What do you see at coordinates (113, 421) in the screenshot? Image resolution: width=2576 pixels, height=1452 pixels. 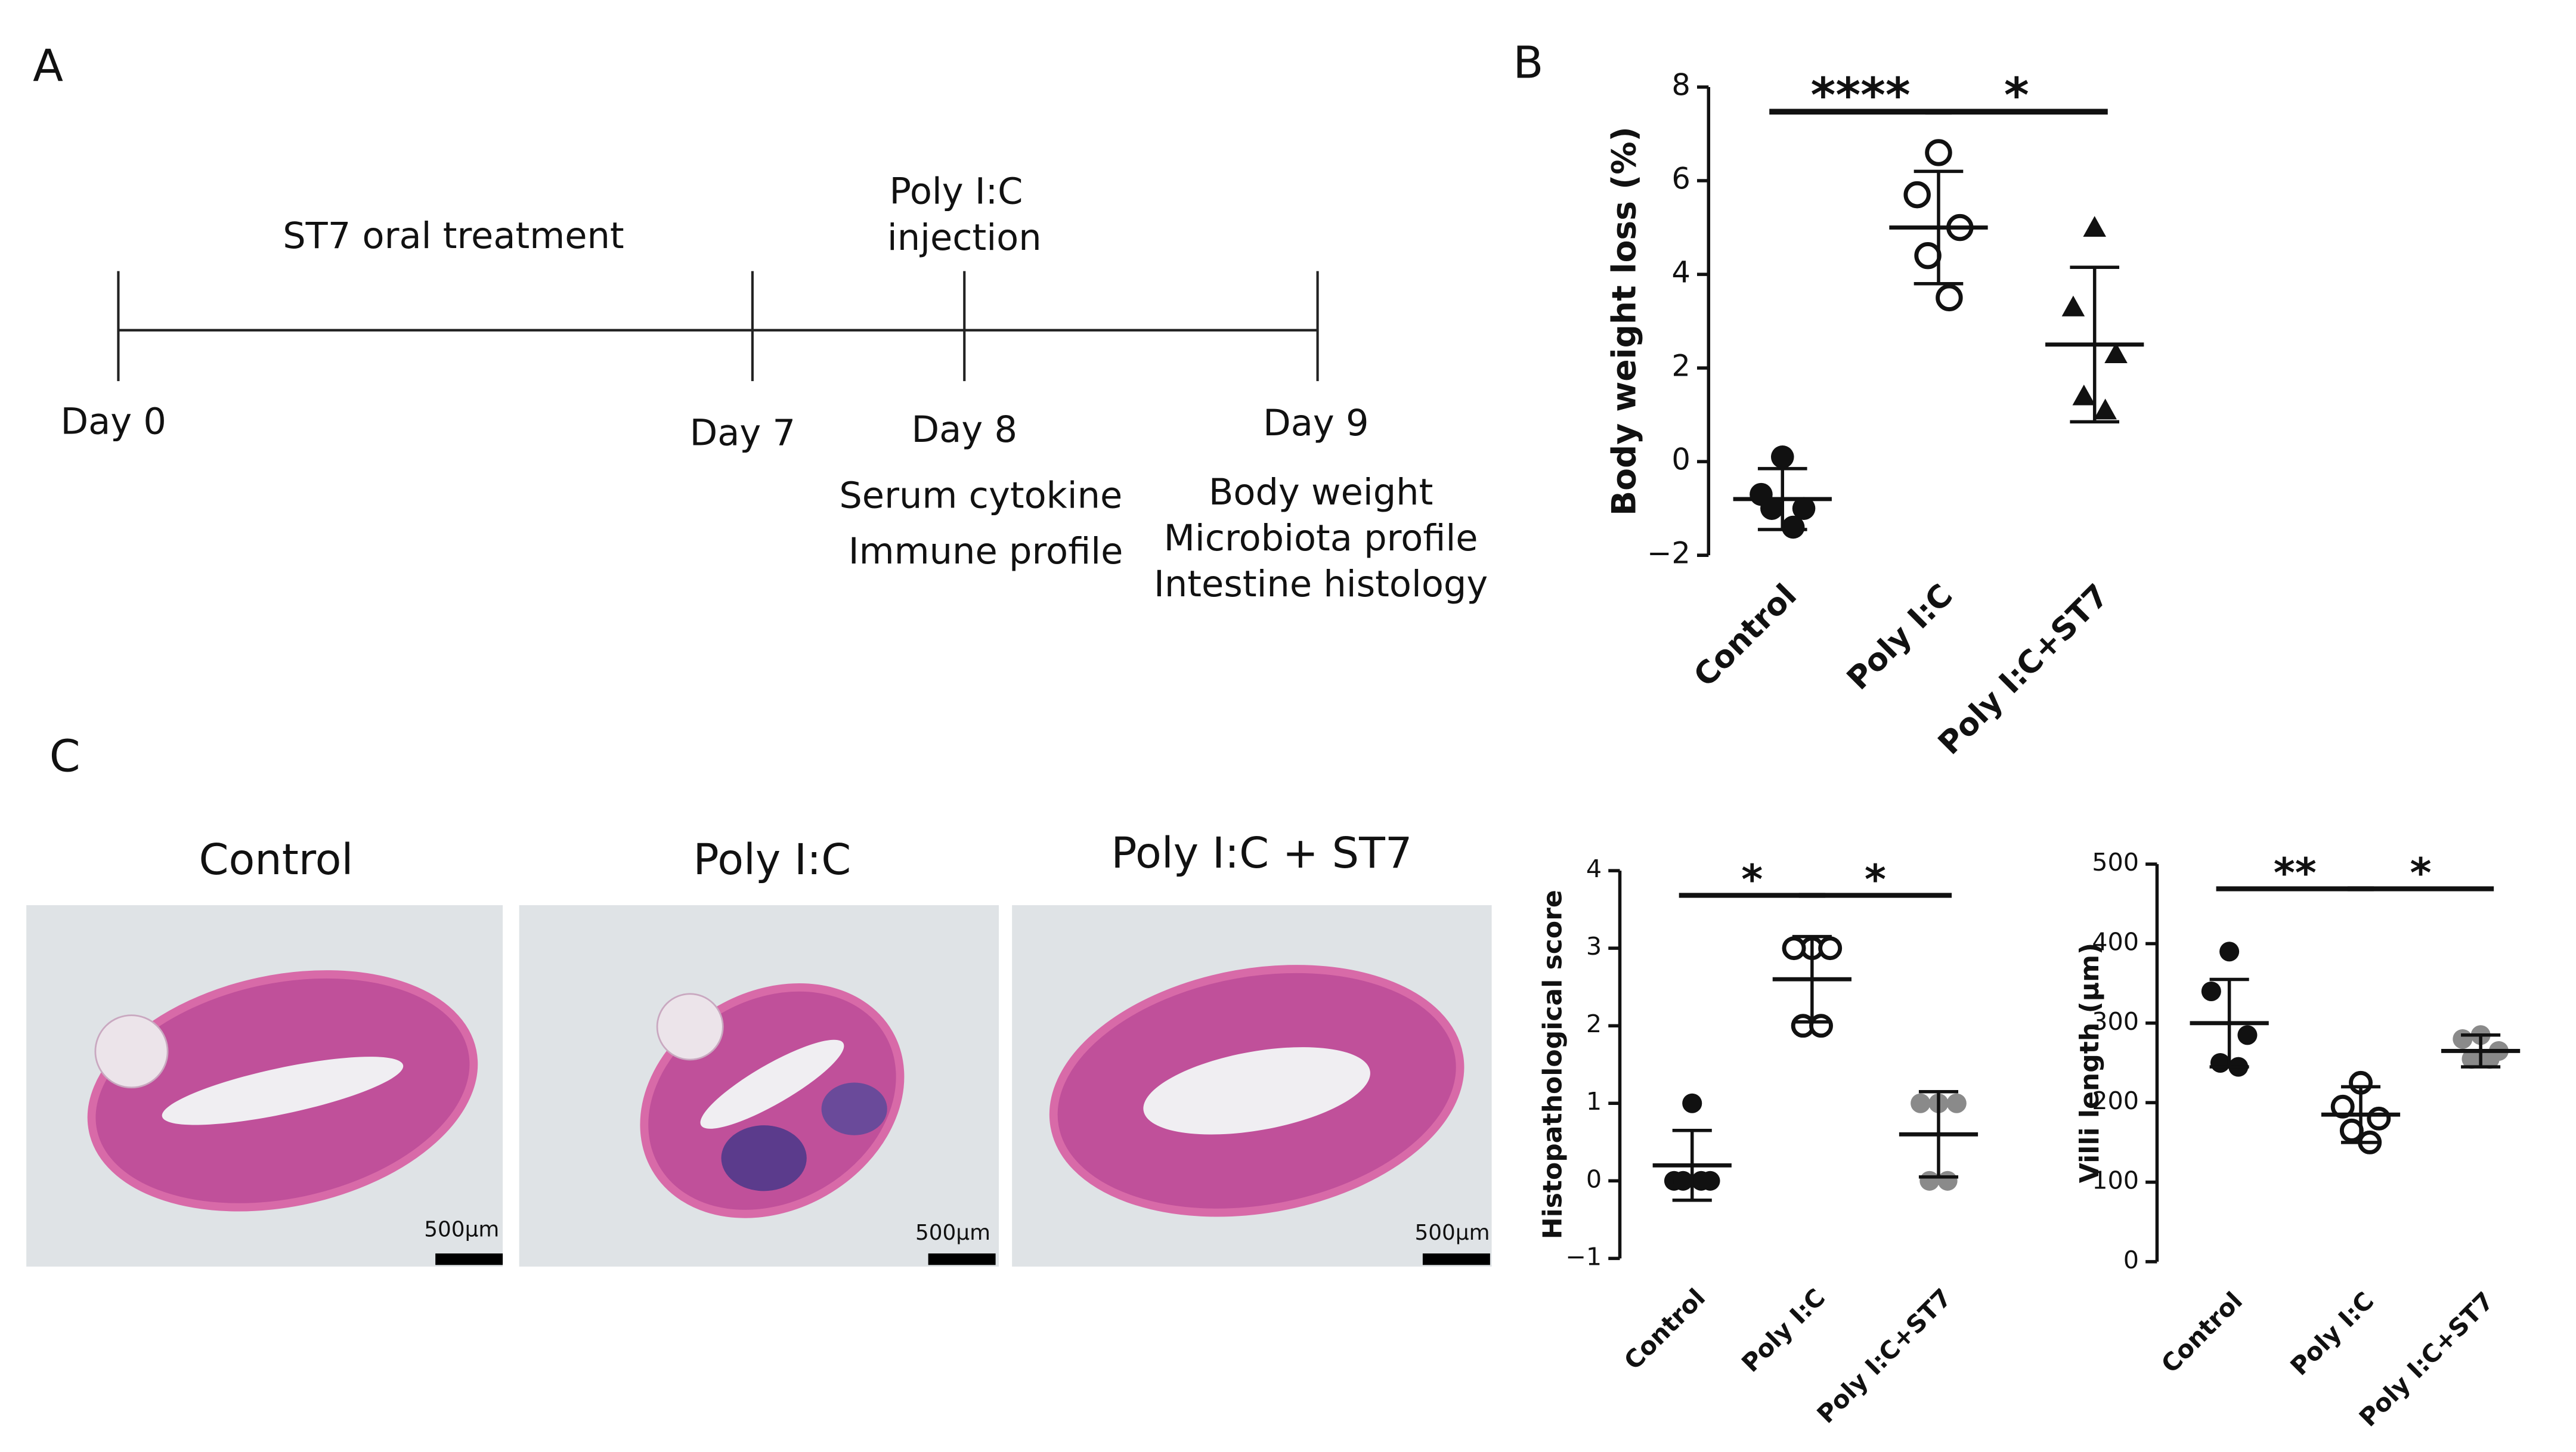 I see `day-label: Day 0` at bounding box center [113, 421].